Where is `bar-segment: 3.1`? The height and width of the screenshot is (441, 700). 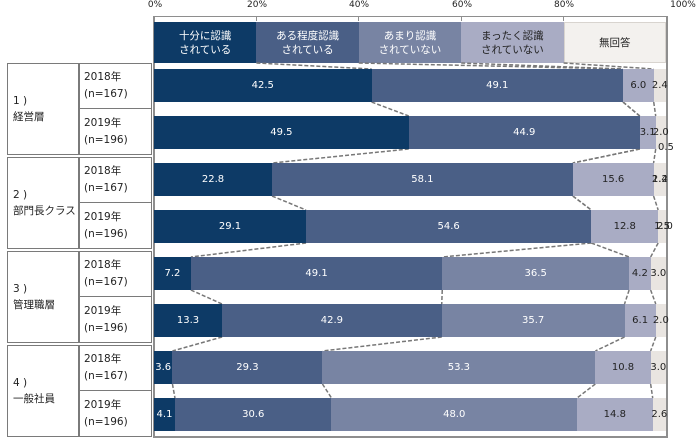
bar-segment: 3.1 is located at coordinates (647, 132).